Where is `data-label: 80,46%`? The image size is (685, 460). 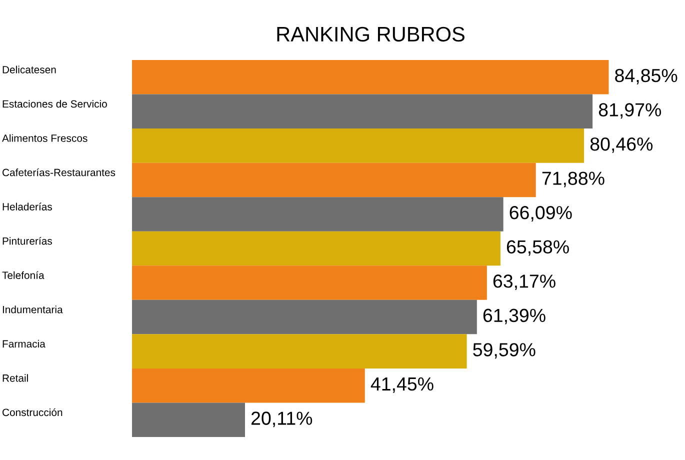 data-label: 80,46% is located at coordinates (621, 145).